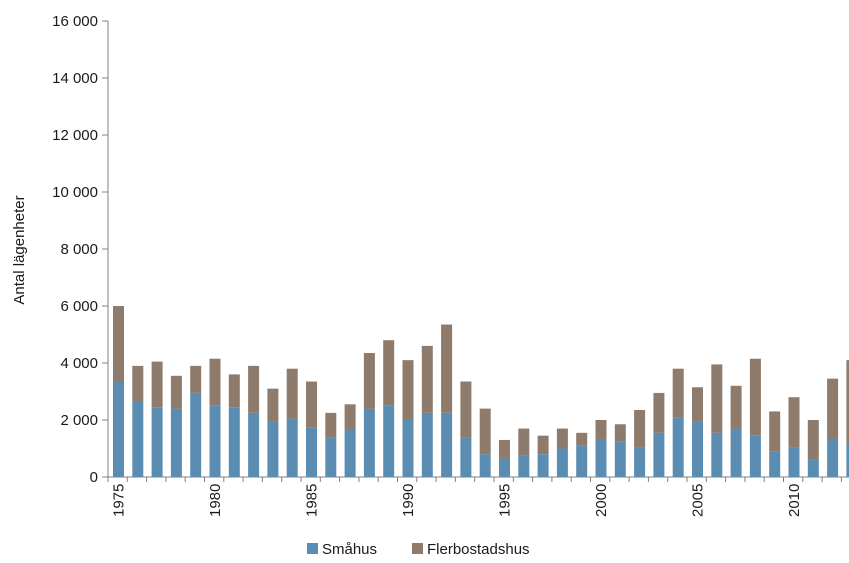 The height and width of the screenshot is (563, 849). I want to click on bar-smahus-2001, so click(620, 459).